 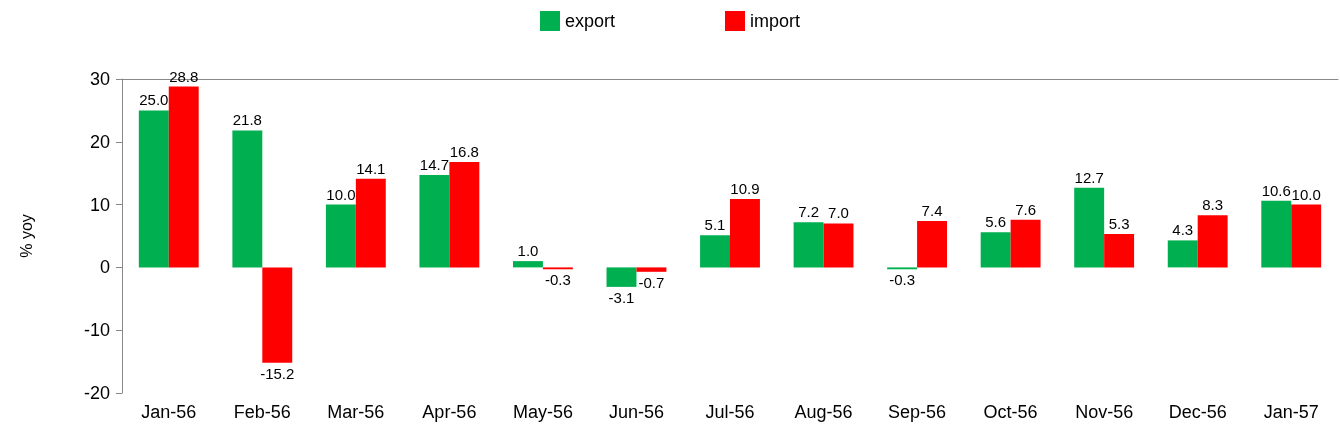 I want to click on data-label: 14.7, so click(x=434, y=165).